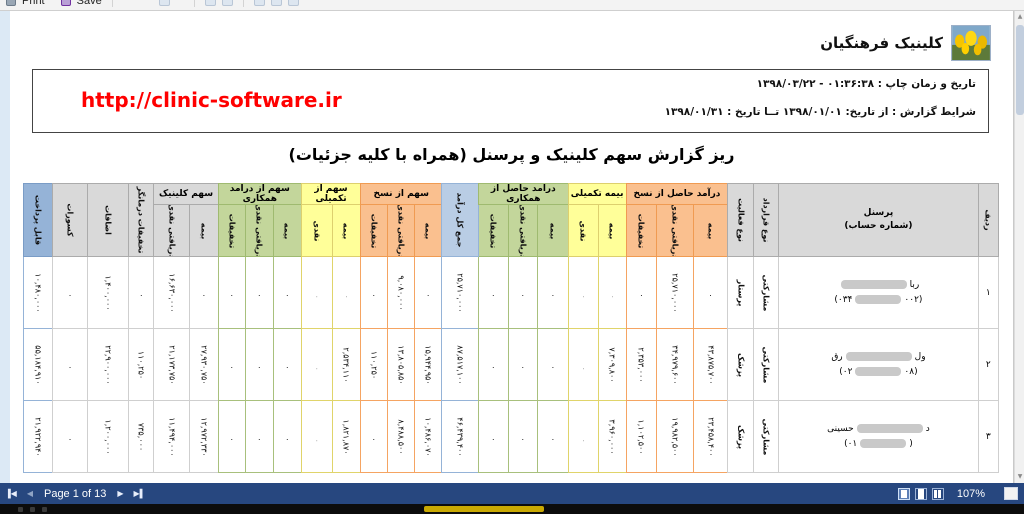 The height and width of the screenshot is (514, 1024). Describe the element at coordinates (331, 194) in the screenshot. I see `group-header-share-supp: سهم از تکمیلی` at that location.